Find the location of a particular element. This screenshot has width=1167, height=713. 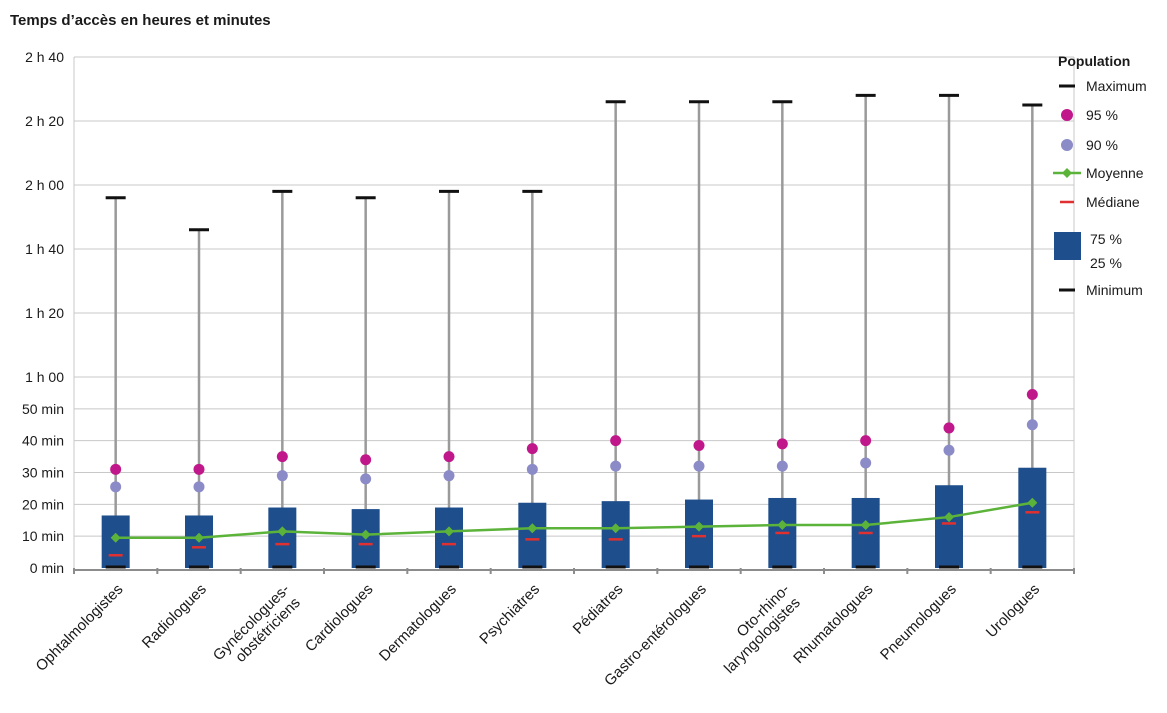

y-tick-label: 50 min is located at coordinates (43, 409).